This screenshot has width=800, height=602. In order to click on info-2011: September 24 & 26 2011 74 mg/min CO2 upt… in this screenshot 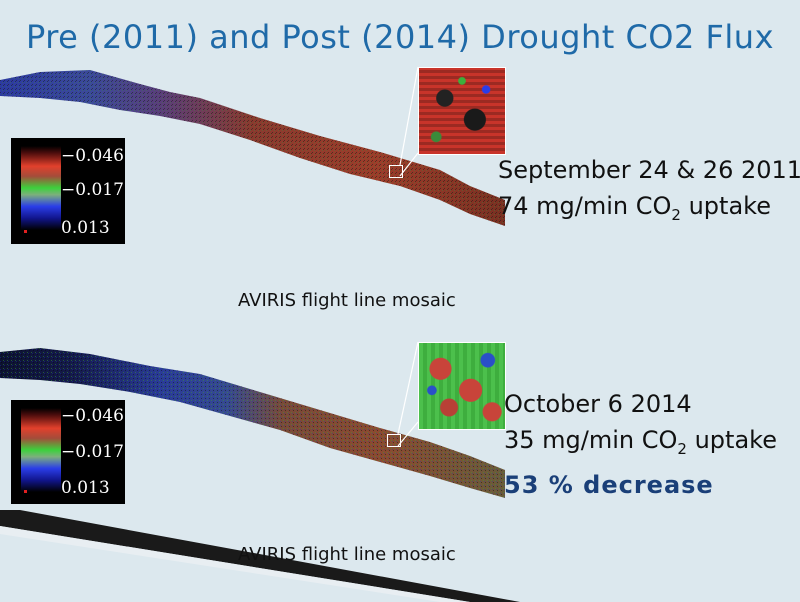, I will do `click(649, 192)`.